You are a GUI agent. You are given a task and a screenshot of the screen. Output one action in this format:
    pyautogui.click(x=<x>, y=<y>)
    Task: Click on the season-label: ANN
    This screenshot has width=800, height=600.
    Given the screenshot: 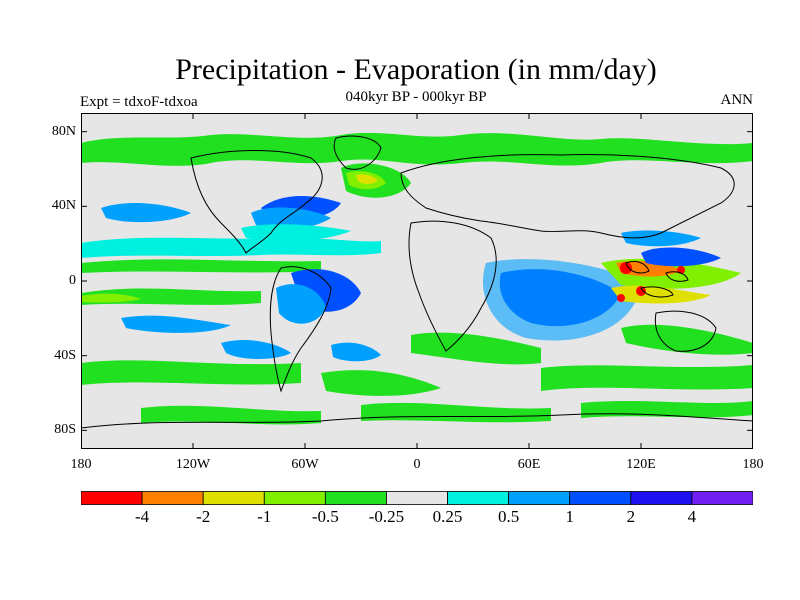 What is the action you would take?
    pyautogui.click(x=737, y=100)
    